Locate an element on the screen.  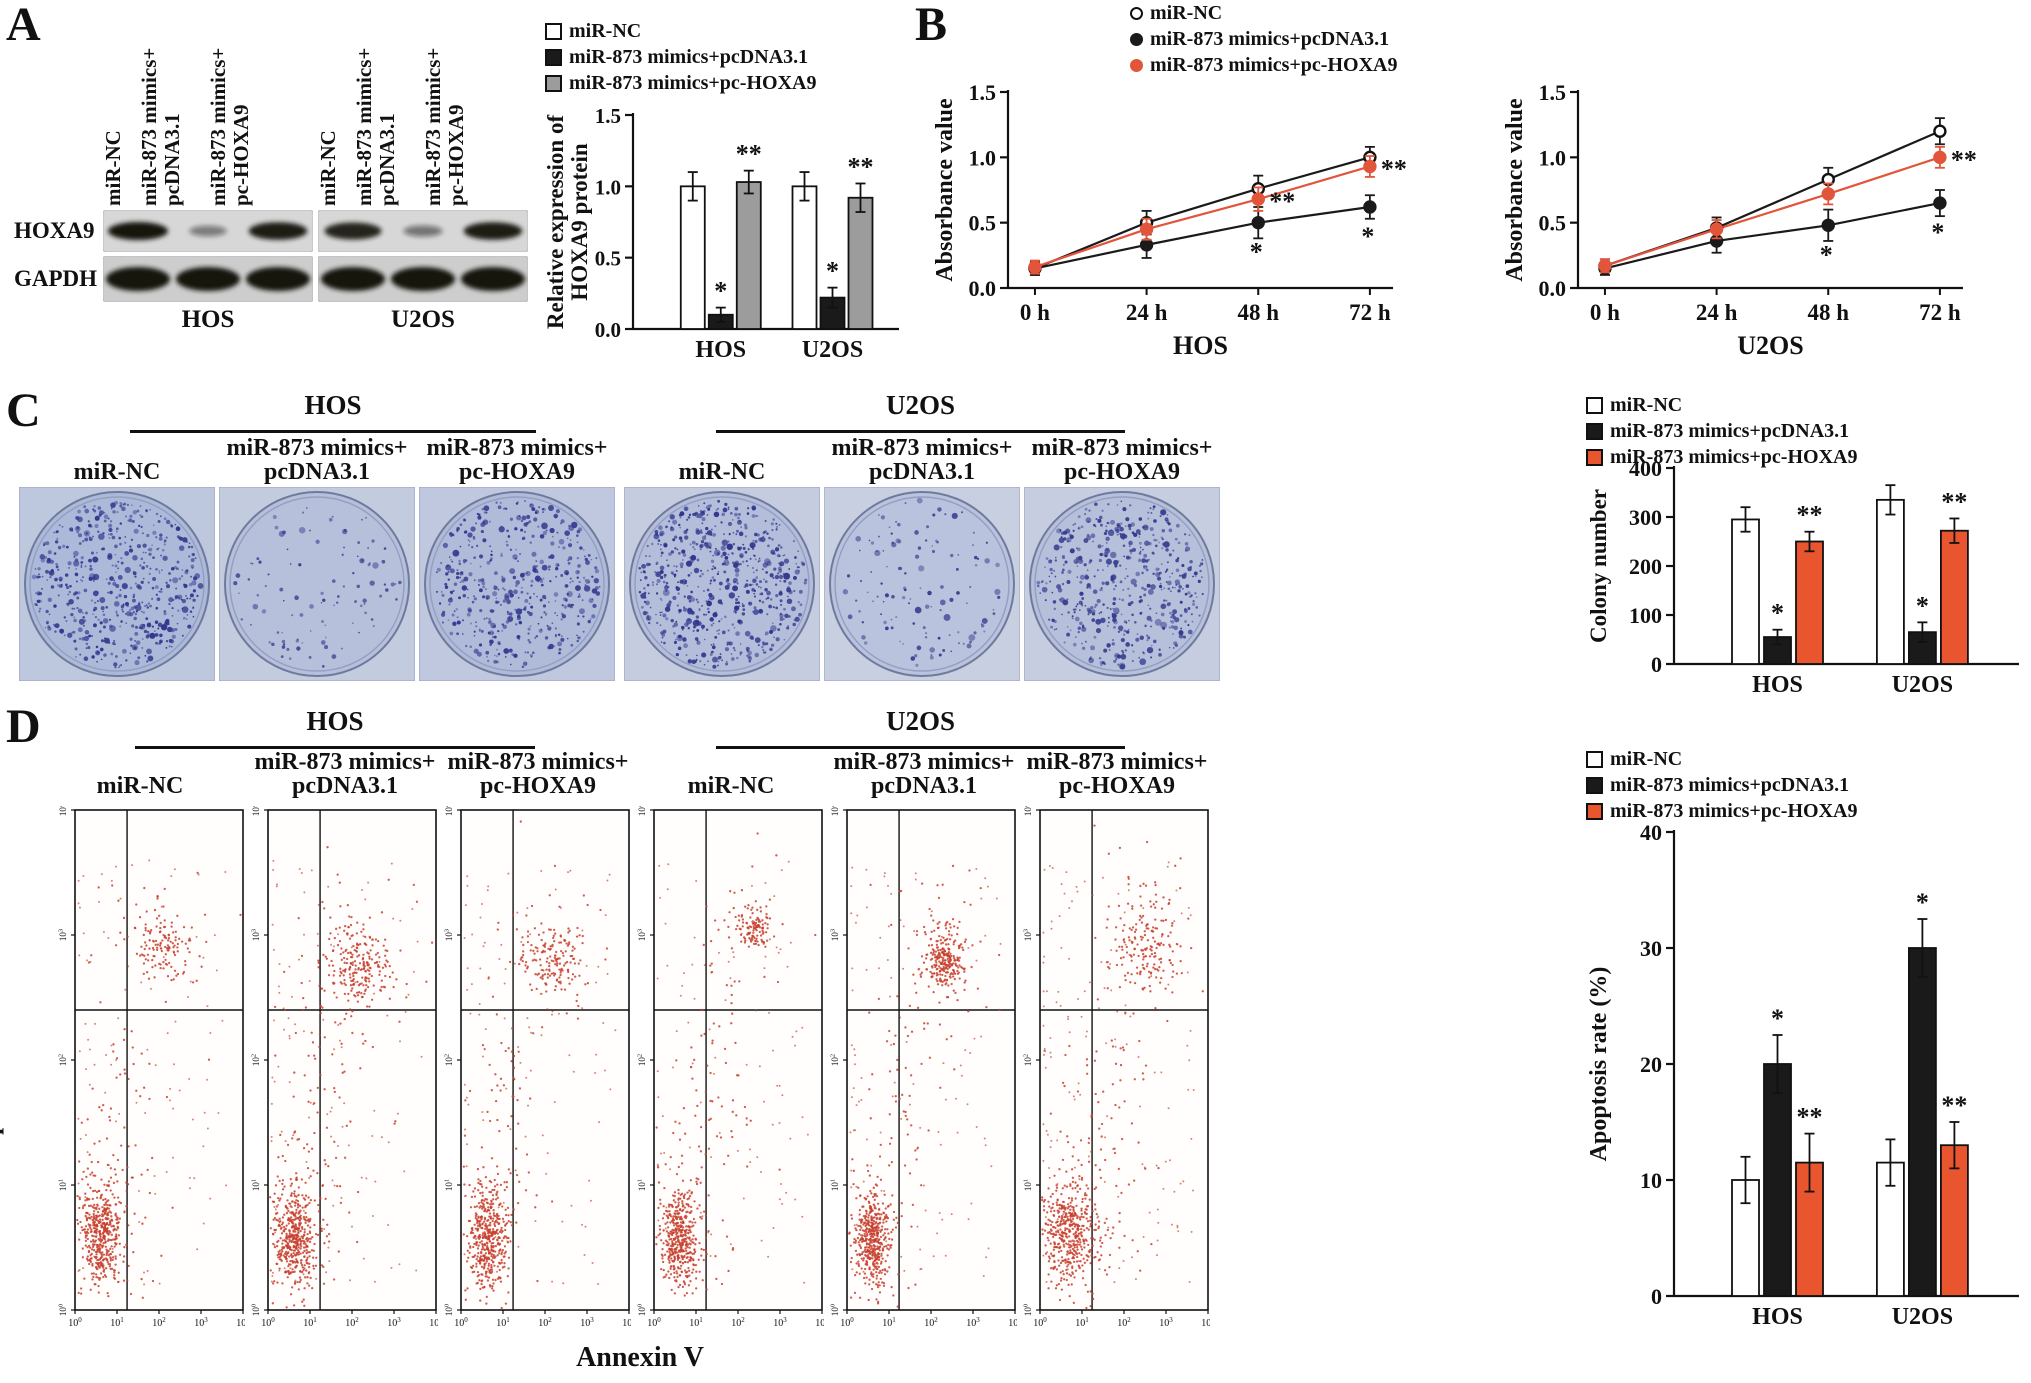
col-label-c-5: miR-873 mimics+ pcDNA3.1 is located at coordinates (922, 459).